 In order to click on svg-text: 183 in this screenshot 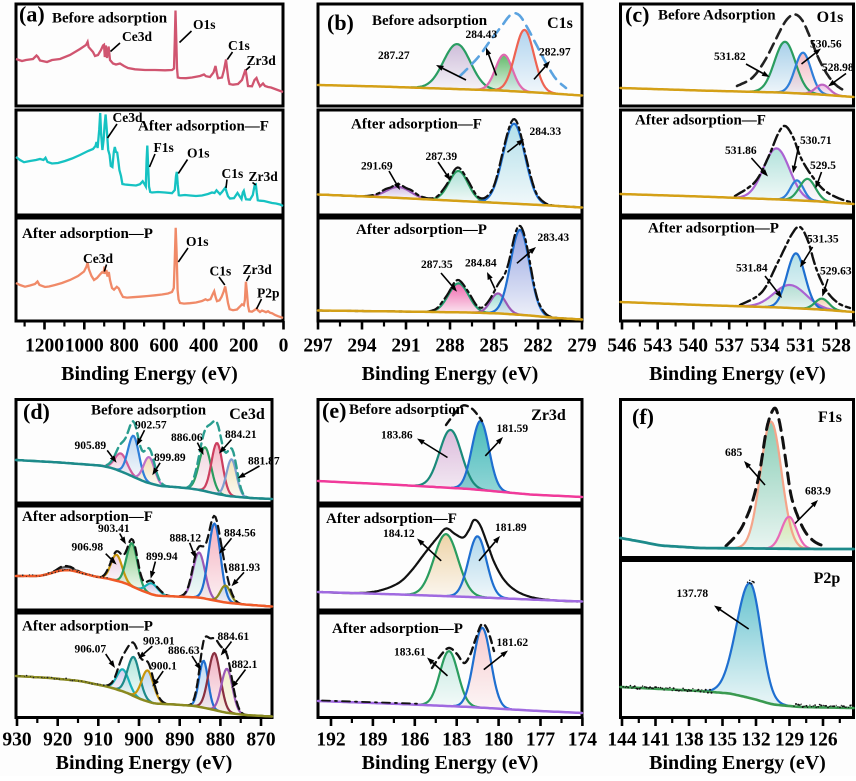, I will do `click(457, 740)`.